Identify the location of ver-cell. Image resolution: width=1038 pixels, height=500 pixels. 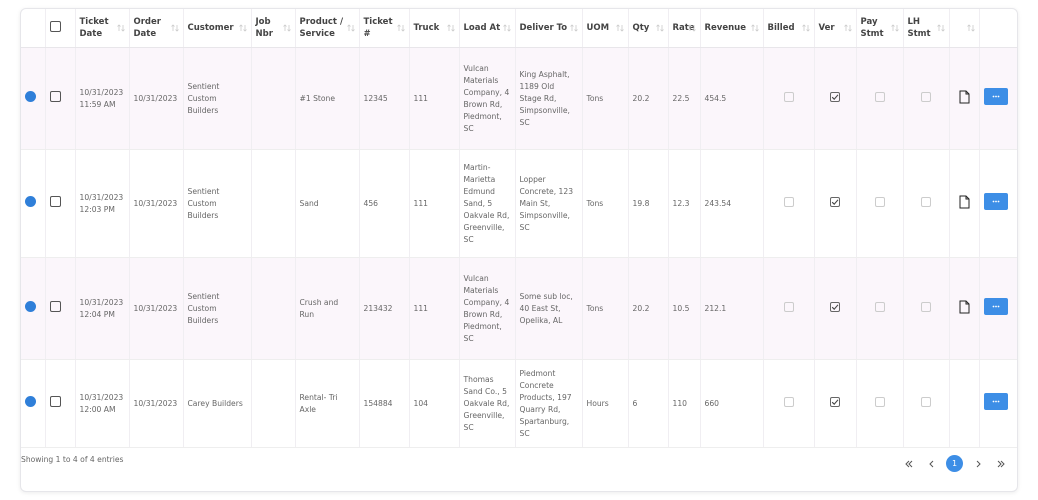
(835, 98).